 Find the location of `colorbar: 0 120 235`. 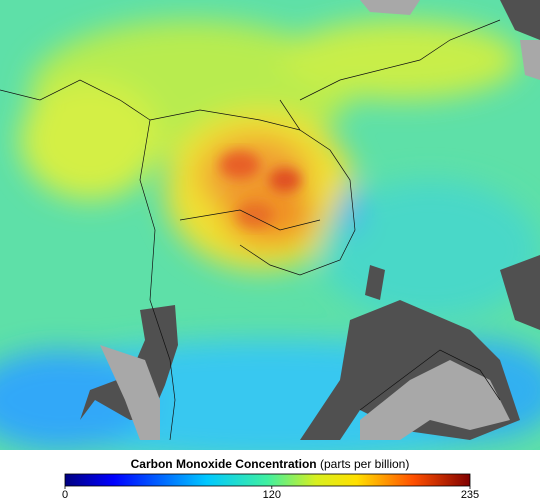

colorbar: 0 120 235 is located at coordinates (270, 486).